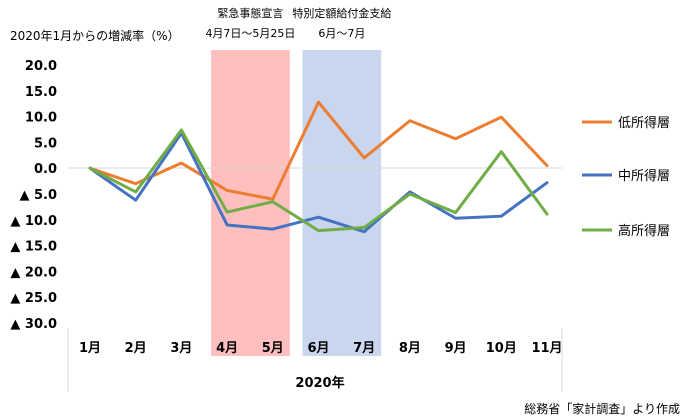 The image size is (688, 420). What do you see at coordinates (45, 169) in the screenshot?
I see `y-tick-label: 0.0` at bounding box center [45, 169].